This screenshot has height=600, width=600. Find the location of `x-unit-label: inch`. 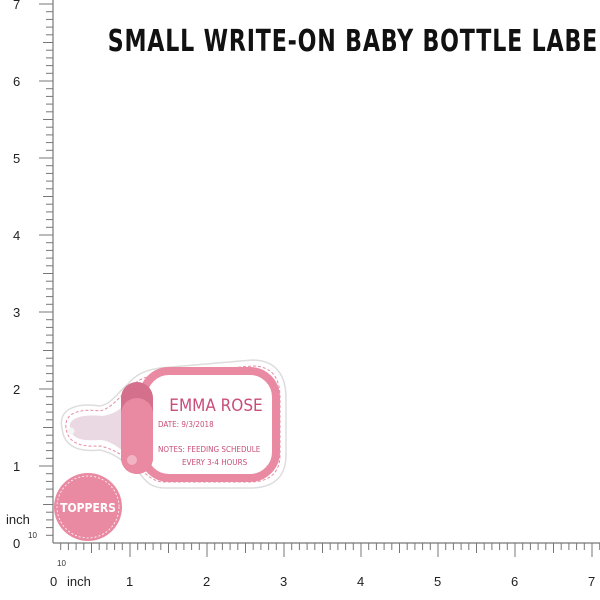

x-unit-label: inch is located at coordinates (79, 581).